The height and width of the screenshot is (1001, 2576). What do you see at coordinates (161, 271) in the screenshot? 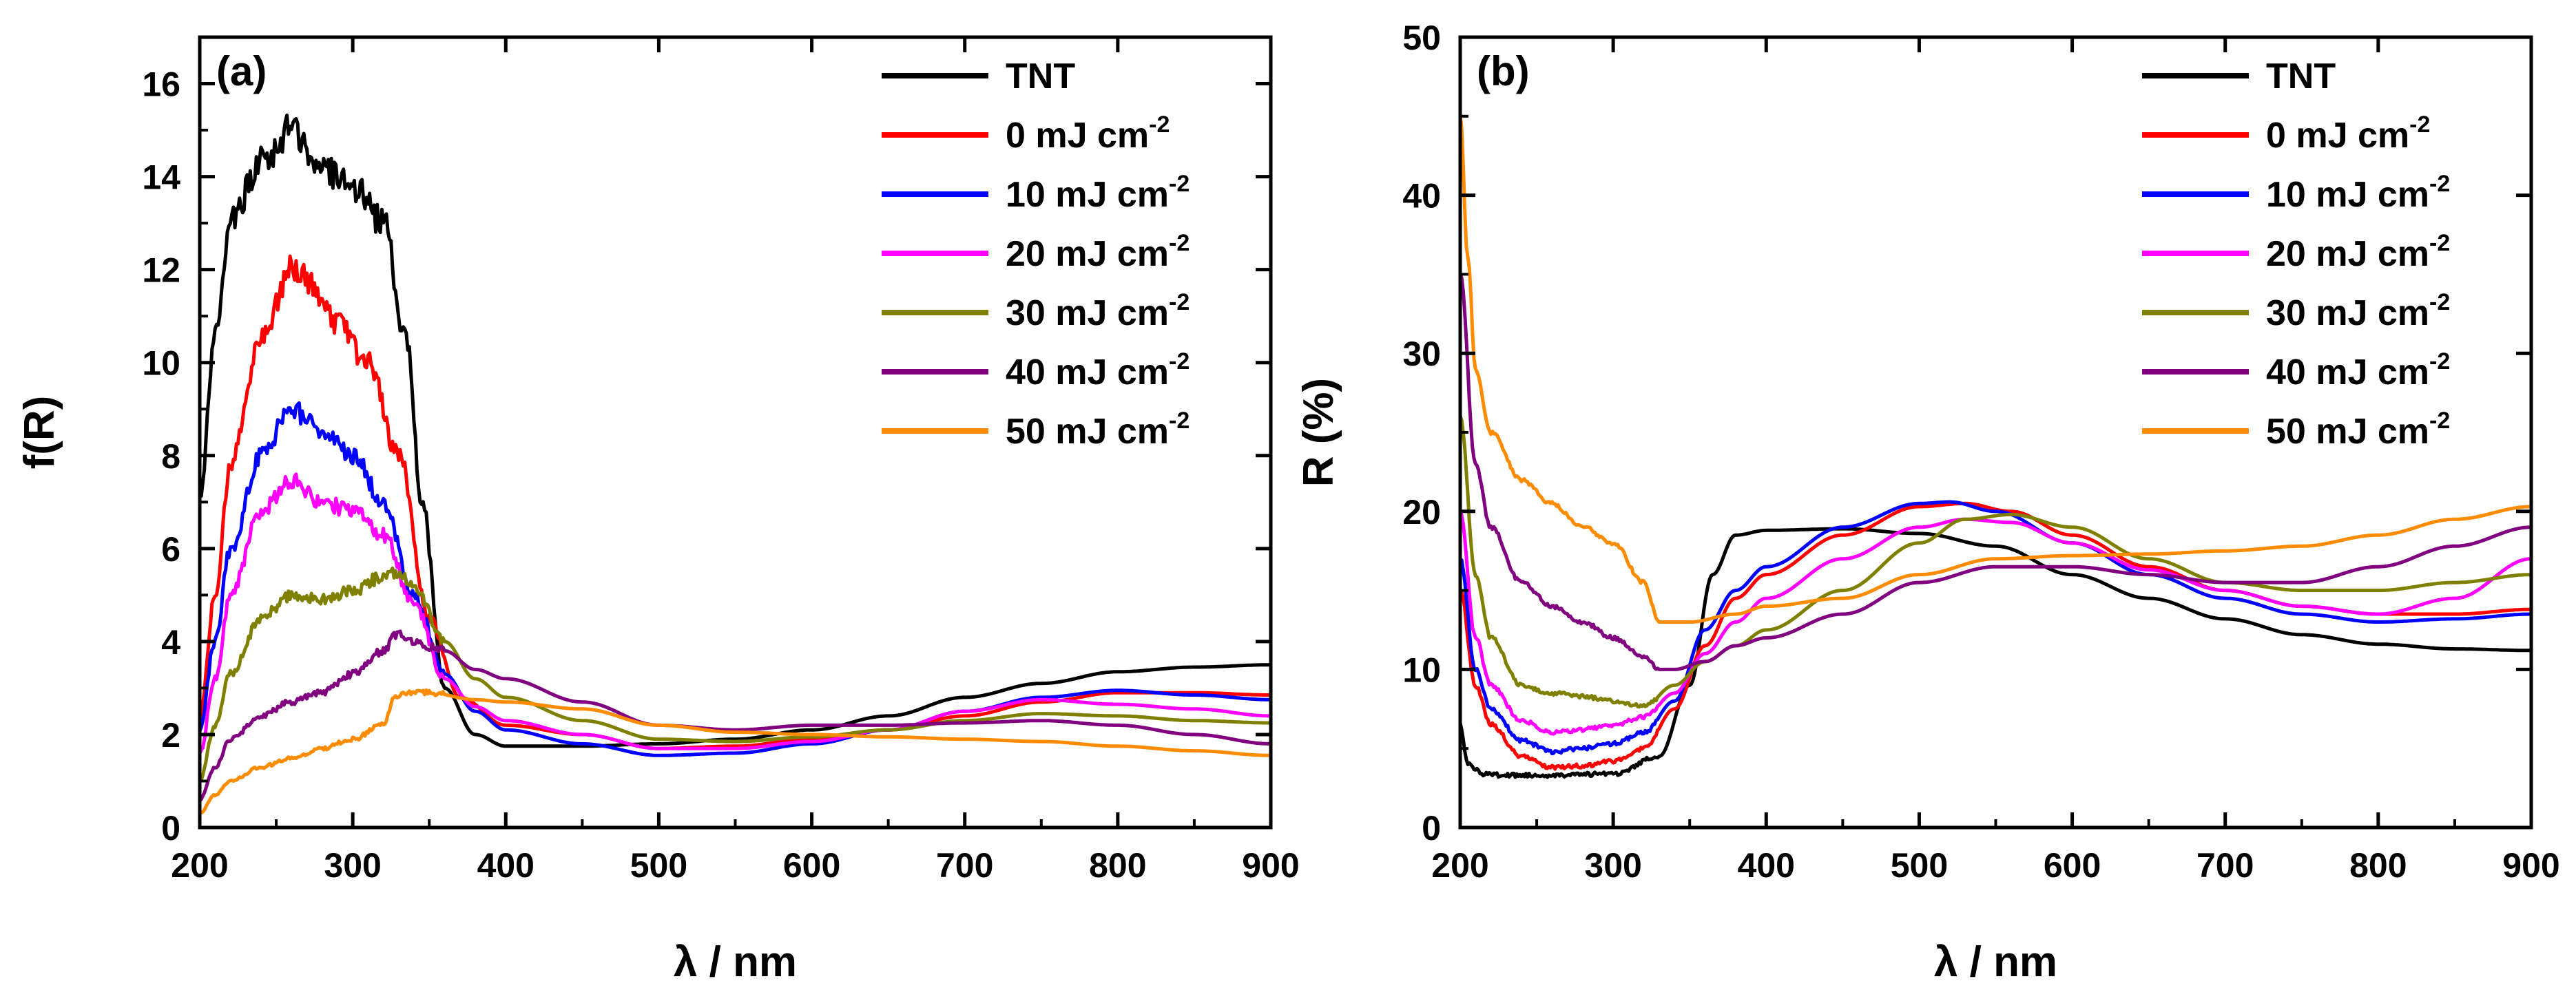
I see `y-tick-label: 12` at bounding box center [161, 271].